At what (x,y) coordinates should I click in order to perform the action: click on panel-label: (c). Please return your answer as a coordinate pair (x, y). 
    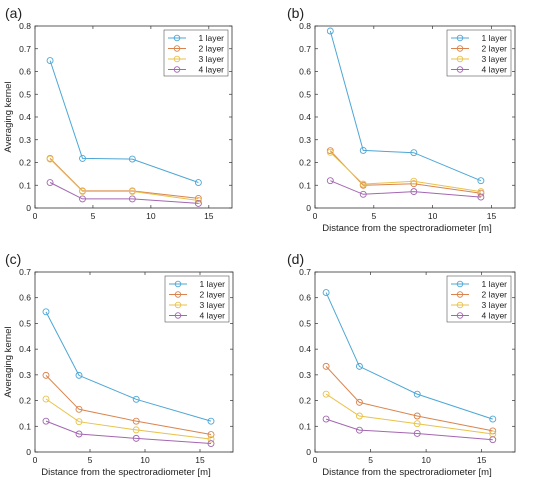
    Looking at the image, I should click on (13, 259).